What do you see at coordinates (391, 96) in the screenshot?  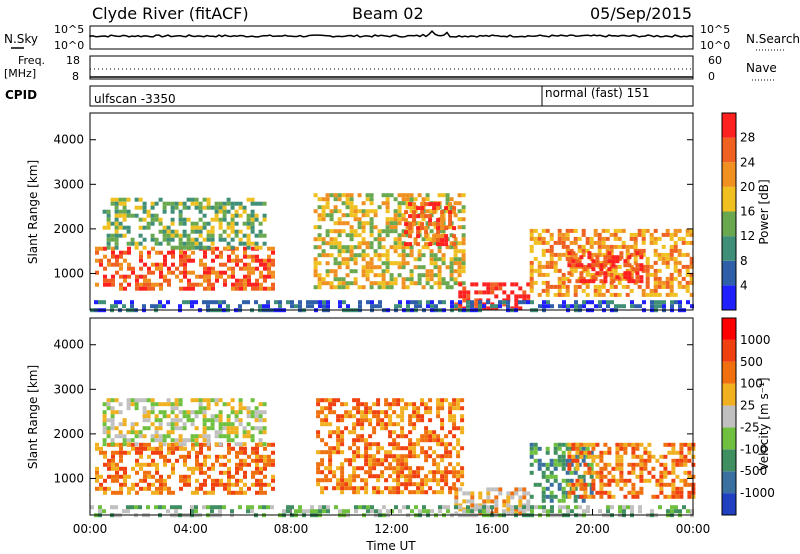 I see `cpid-frame` at bounding box center [391, 96].